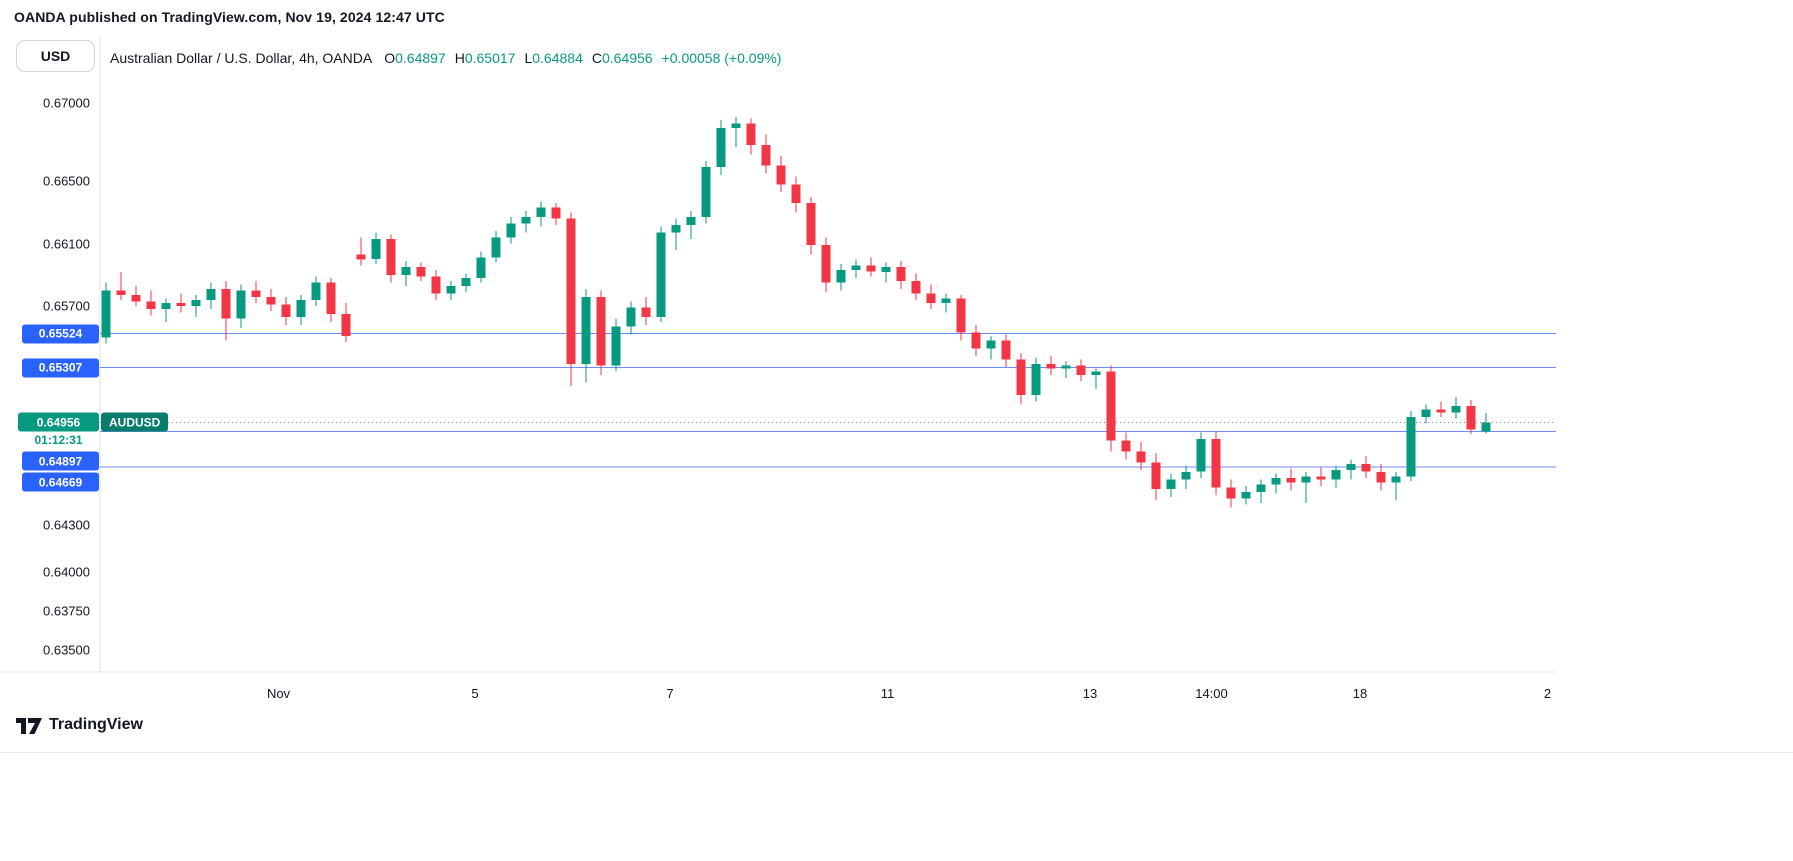  What do you see at coordinates (60, 461) in the screenshot?
I see `price-level-badge: 0.64897` at bounding box center [60, 461].